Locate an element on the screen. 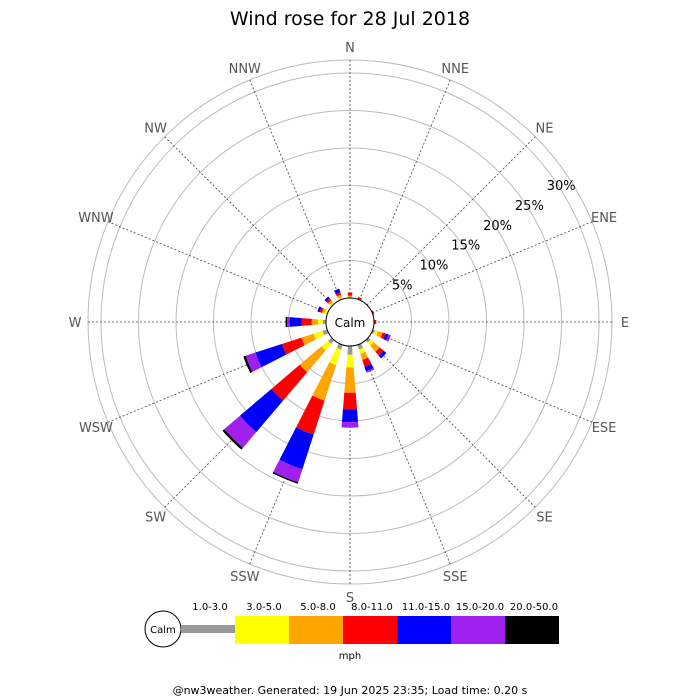 This screenshot has width=700, height=700. percent-label: 15% is located at coordinates (465, 246).